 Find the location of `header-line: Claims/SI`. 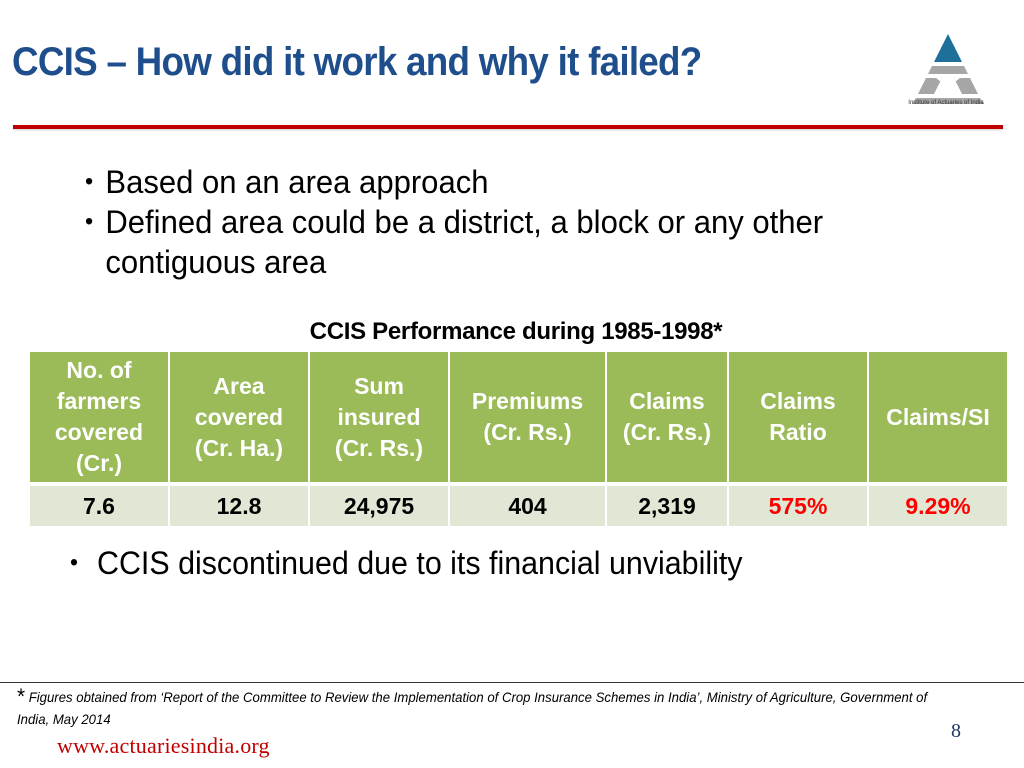

header-line: Claims/SI is located at coordinates (938, 416).